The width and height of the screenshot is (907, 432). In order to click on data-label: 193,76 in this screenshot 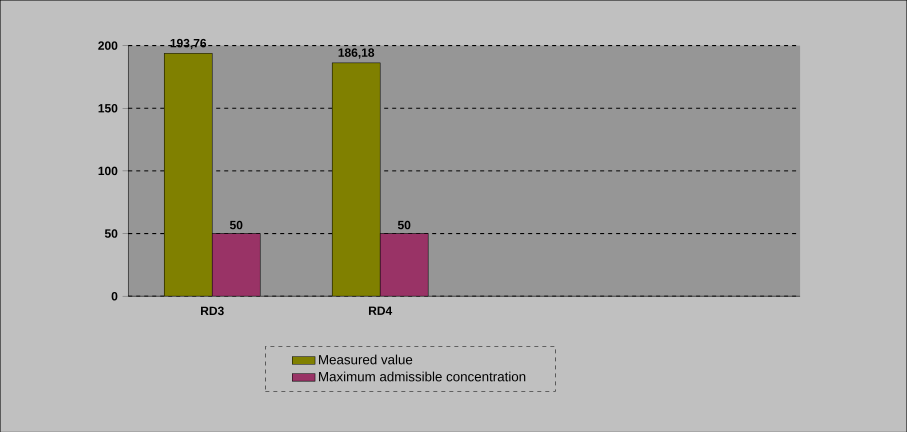, I will do `click(188, 43)`.